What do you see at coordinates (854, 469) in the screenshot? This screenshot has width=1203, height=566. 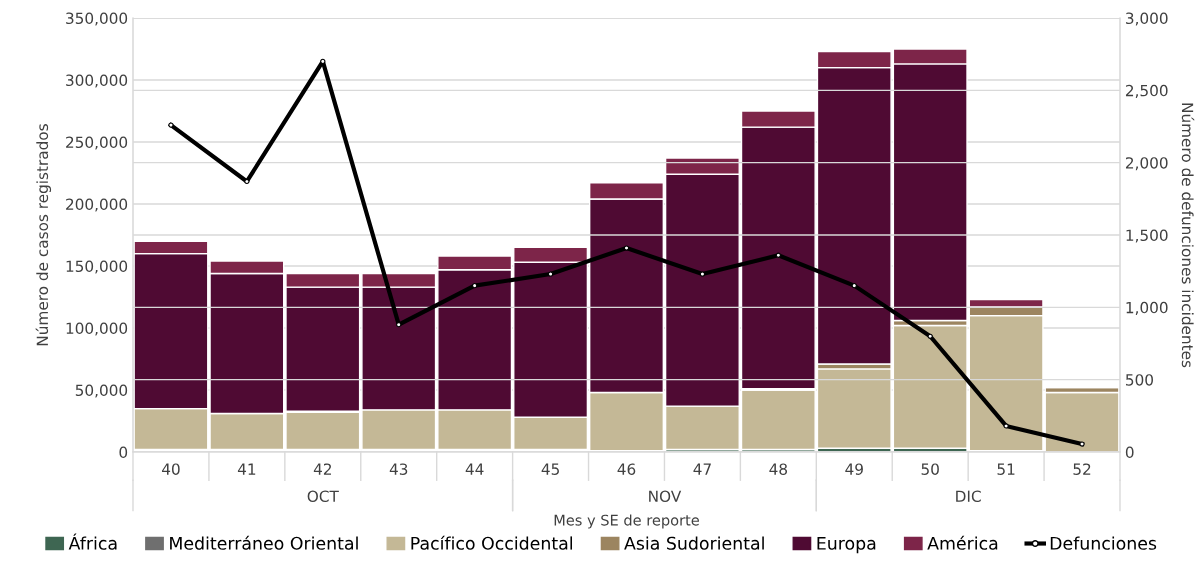 I see `x-tick-label: 49` at bounding box center [854, 469].